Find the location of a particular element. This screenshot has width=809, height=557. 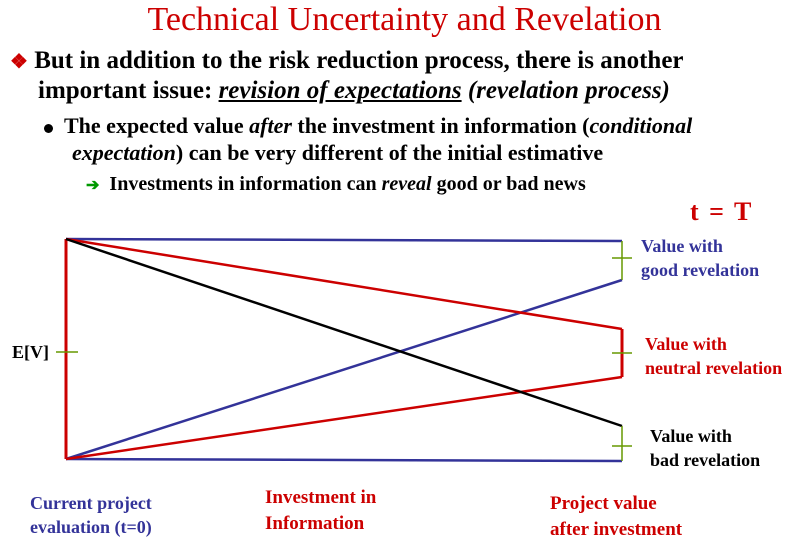

project-label-line-1: Project value is located at coordinates (603, 503).